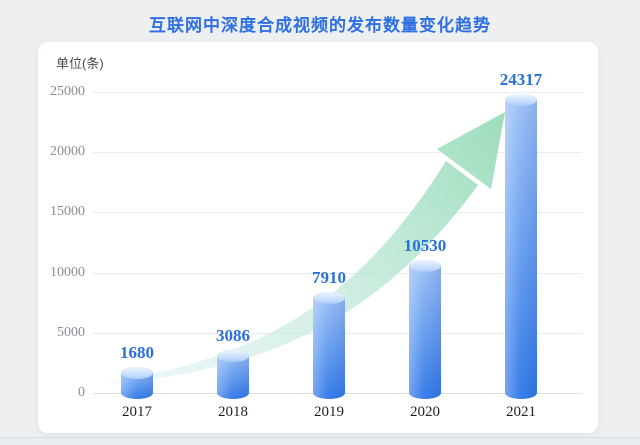 This screenshot has height=445, width=640. What do you see at coordinates (137, 382) in the screenshot?
I see `bar-cylinder-2017` at bounding box center [137, 382].